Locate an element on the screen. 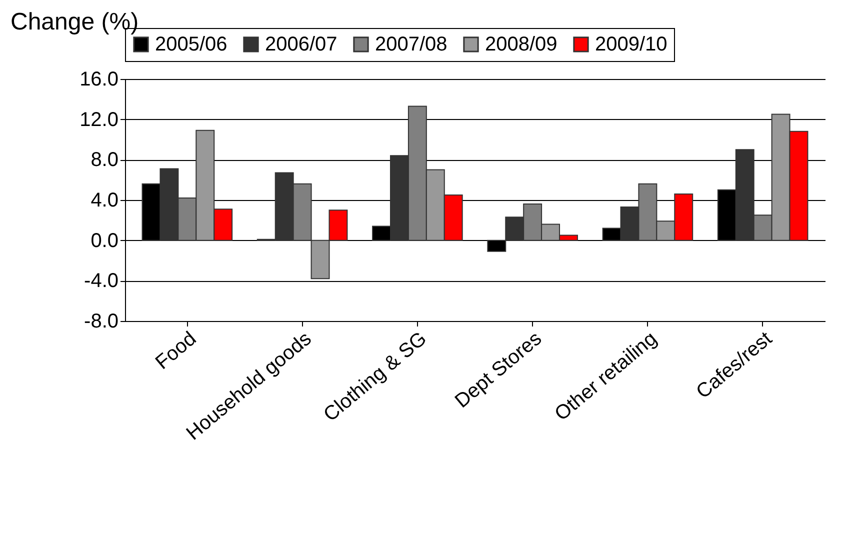 The image size is (843, 544). legend-label: 2009/10 is located at coordinates (631, 44).